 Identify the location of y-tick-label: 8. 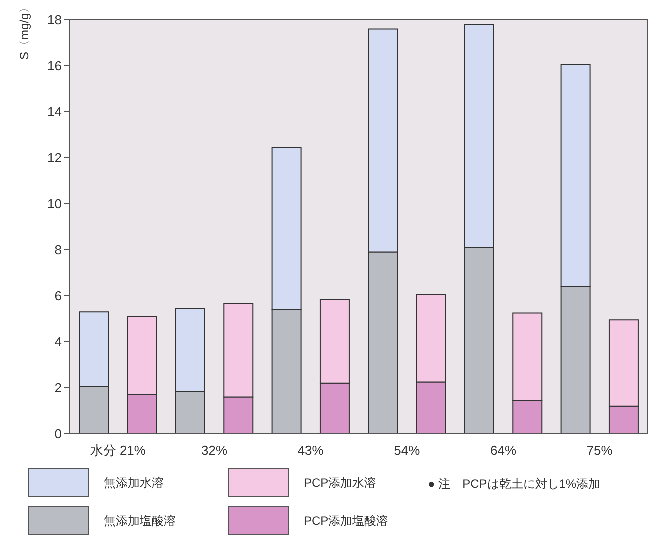
(58, 250).